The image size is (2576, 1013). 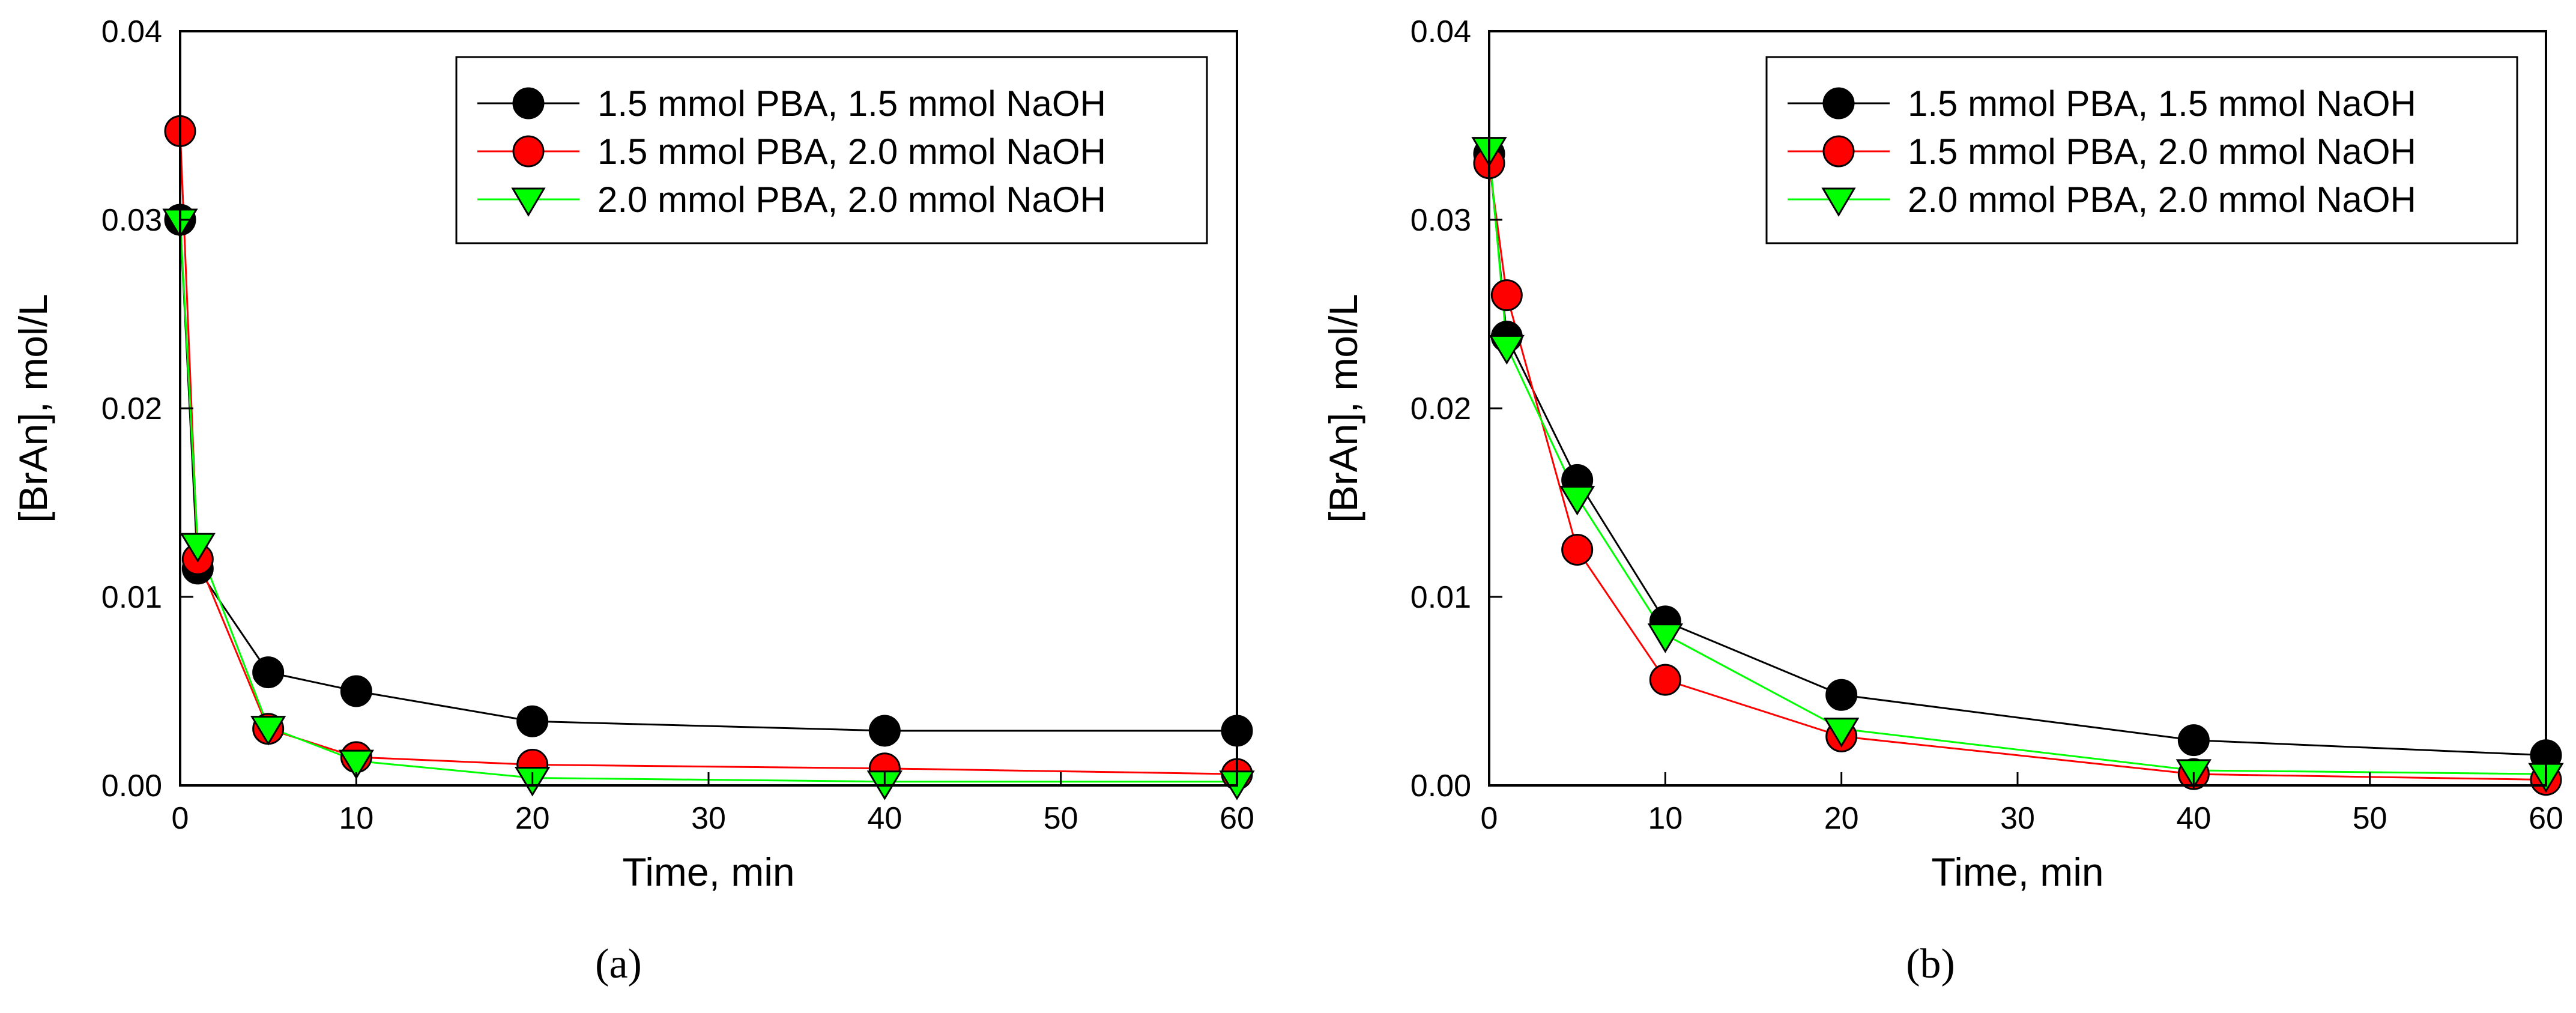 I want to click on panel-a-ytick-labels: 0.00 0.01 0.02 0.03 0.04, so click(x=131, y=408).